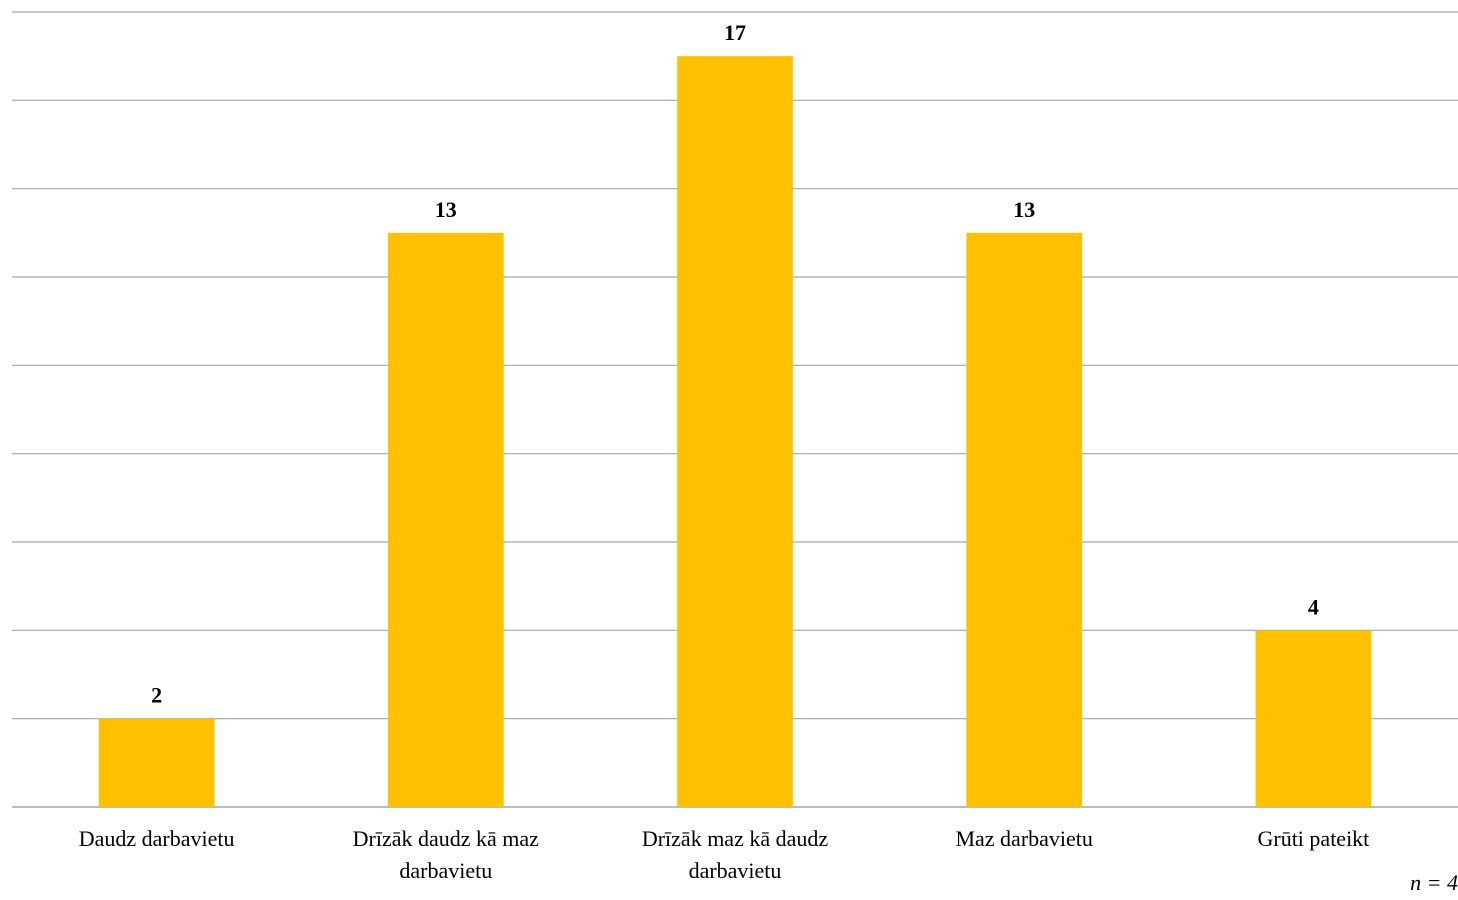  I want to click on data-label: 17, so click(735, 32).